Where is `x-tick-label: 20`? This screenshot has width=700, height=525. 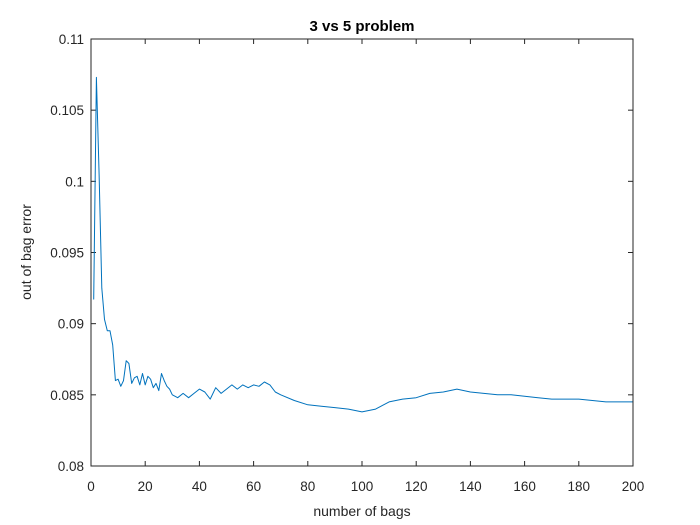 x-tick-label: 20 is located at coordinates (145, 486).